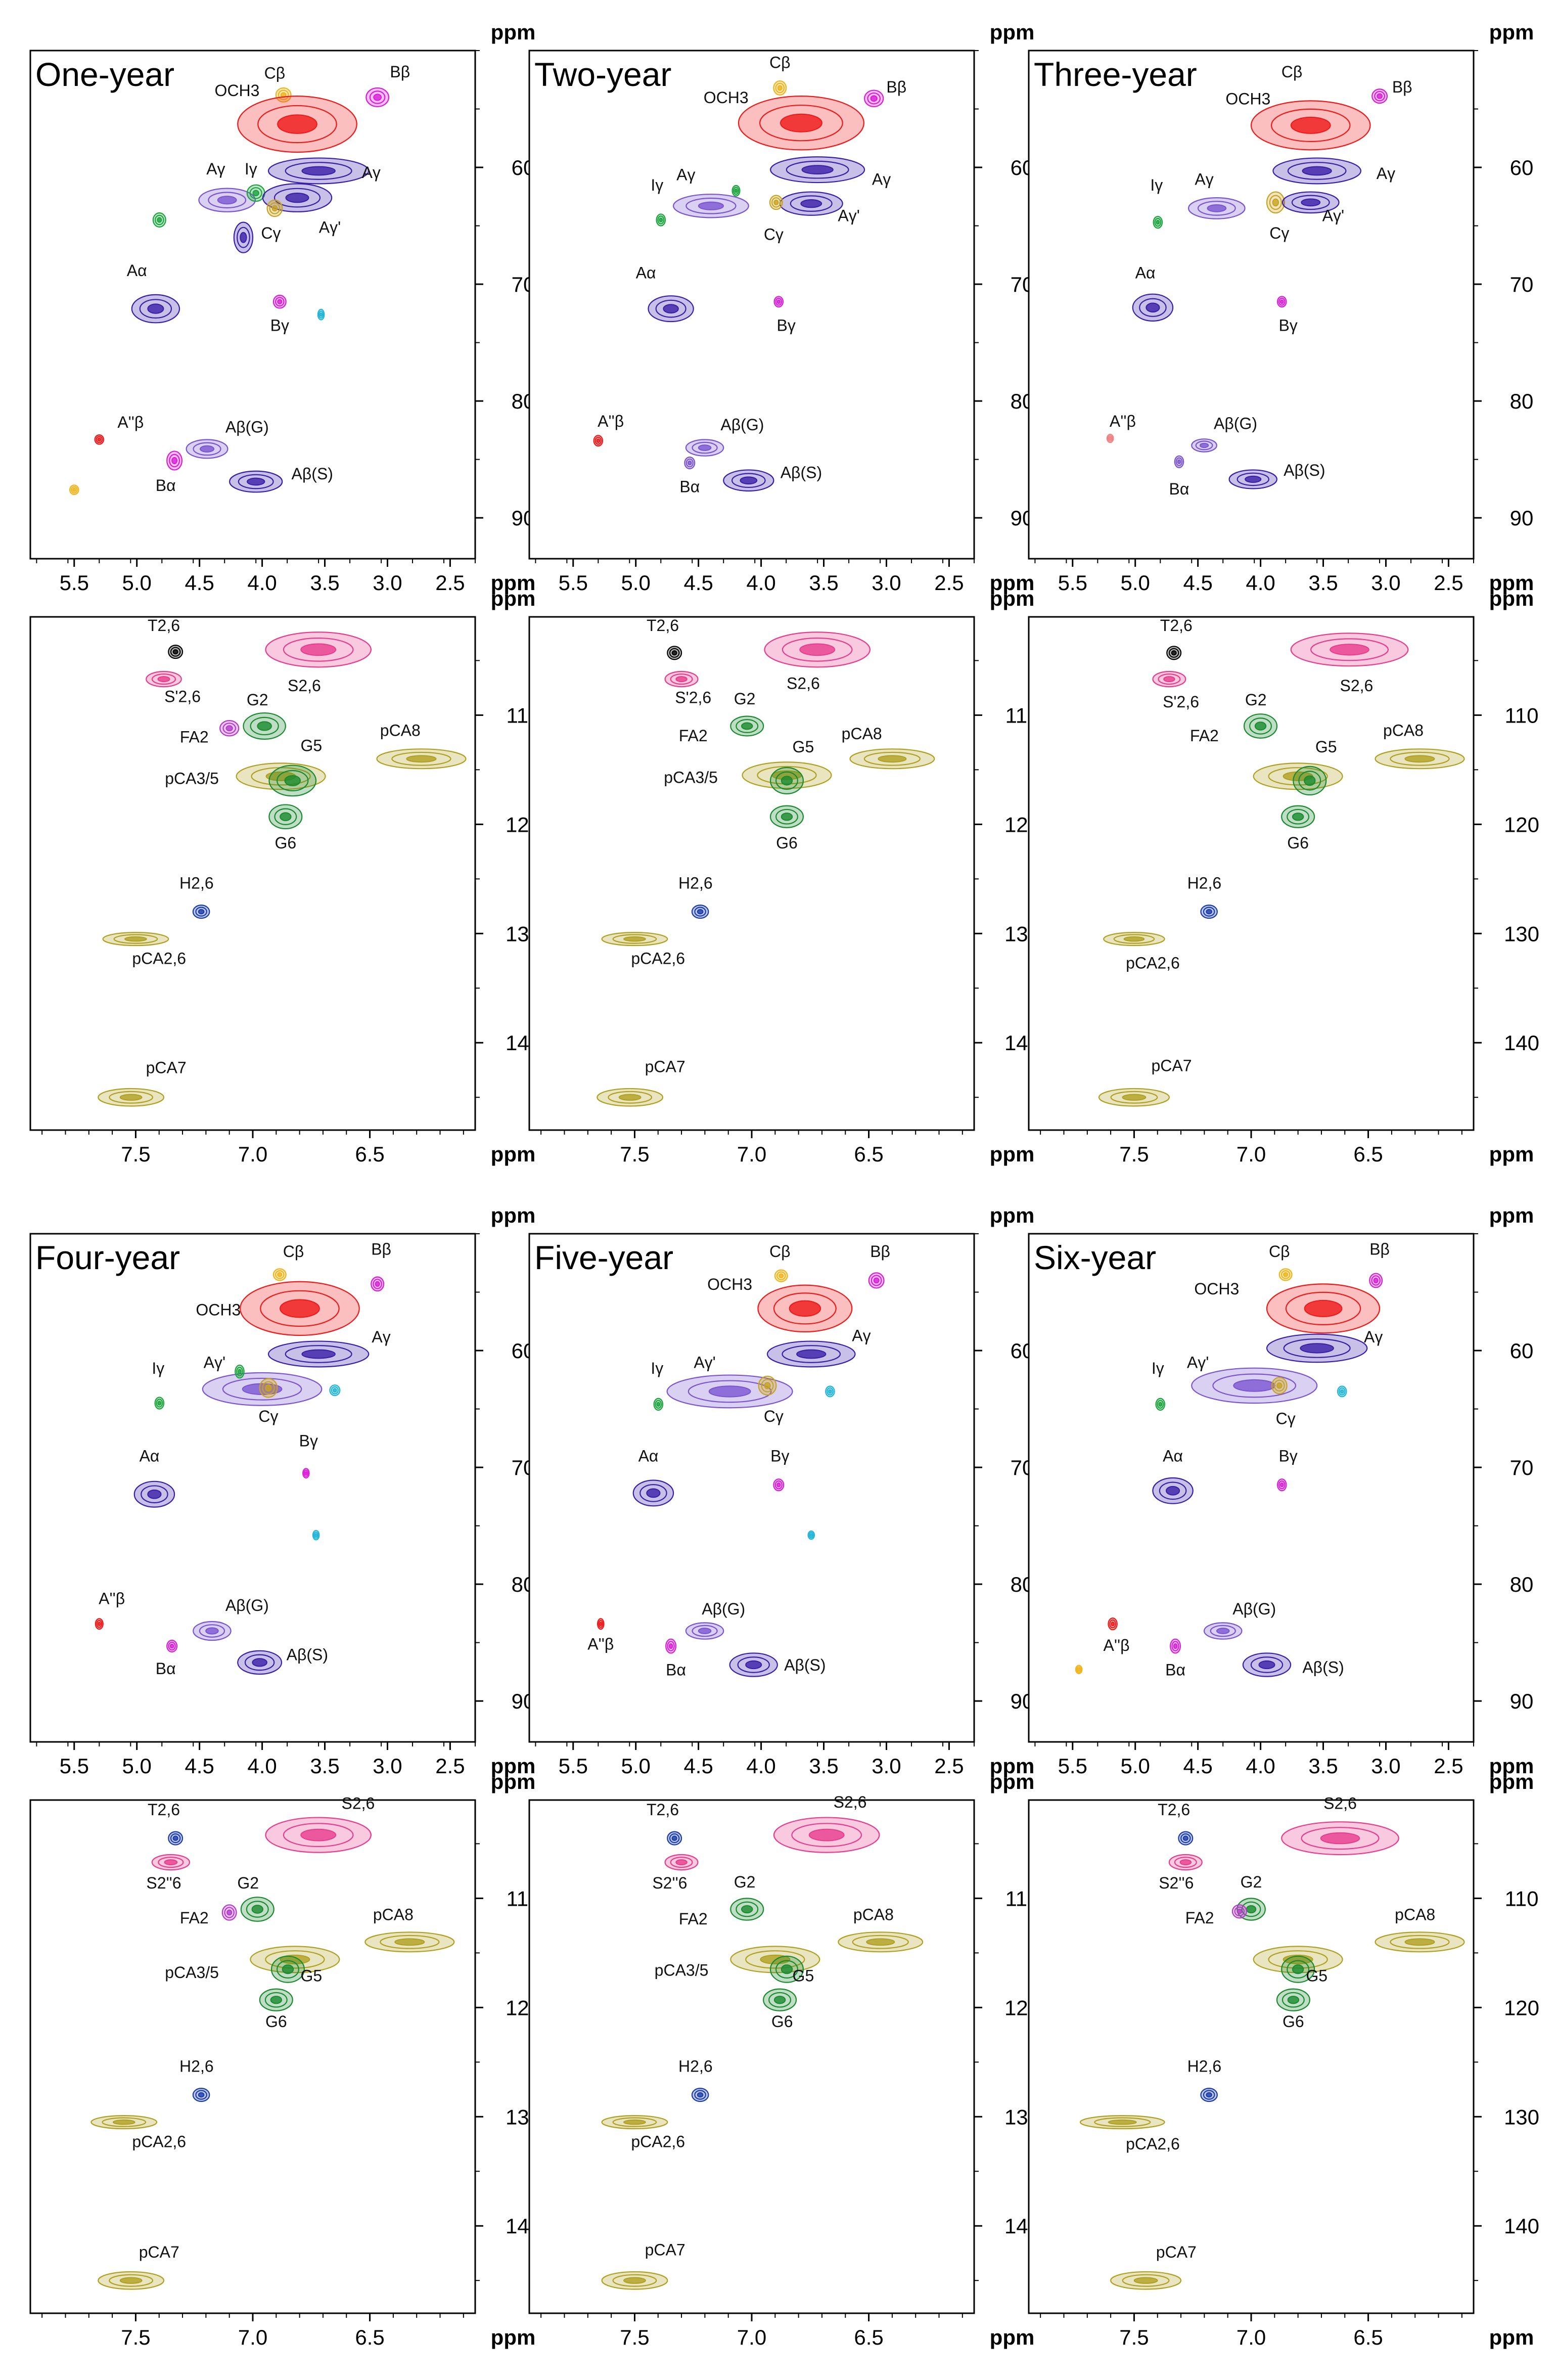 This screenshot has width=1556, height=2380. Describe the element at coordinates (636, 1766) in the screenshot. I see `x-tick-label: 5.0` at that location.